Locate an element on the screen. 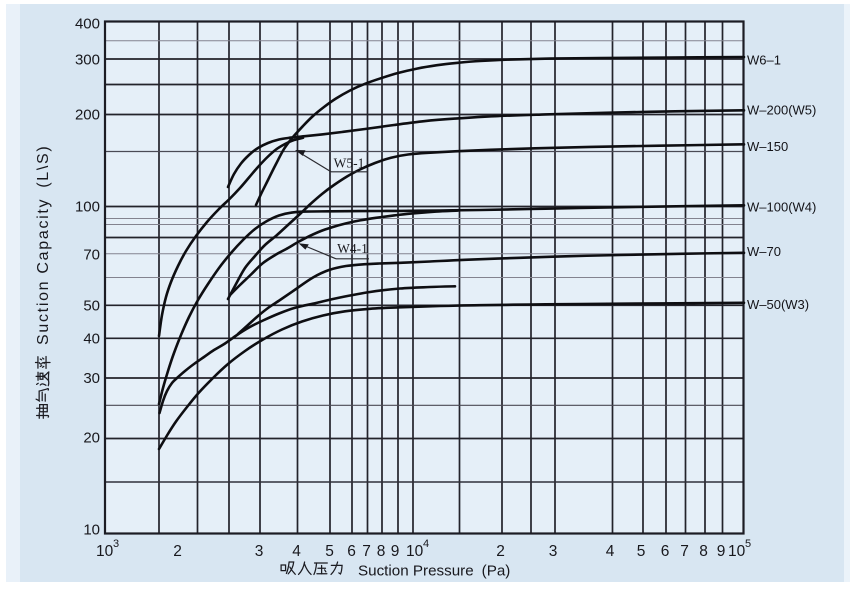 The width and height of the screenshot is (850, 591). svg-text: W–200(W5) is located at coordinates (781, 110).